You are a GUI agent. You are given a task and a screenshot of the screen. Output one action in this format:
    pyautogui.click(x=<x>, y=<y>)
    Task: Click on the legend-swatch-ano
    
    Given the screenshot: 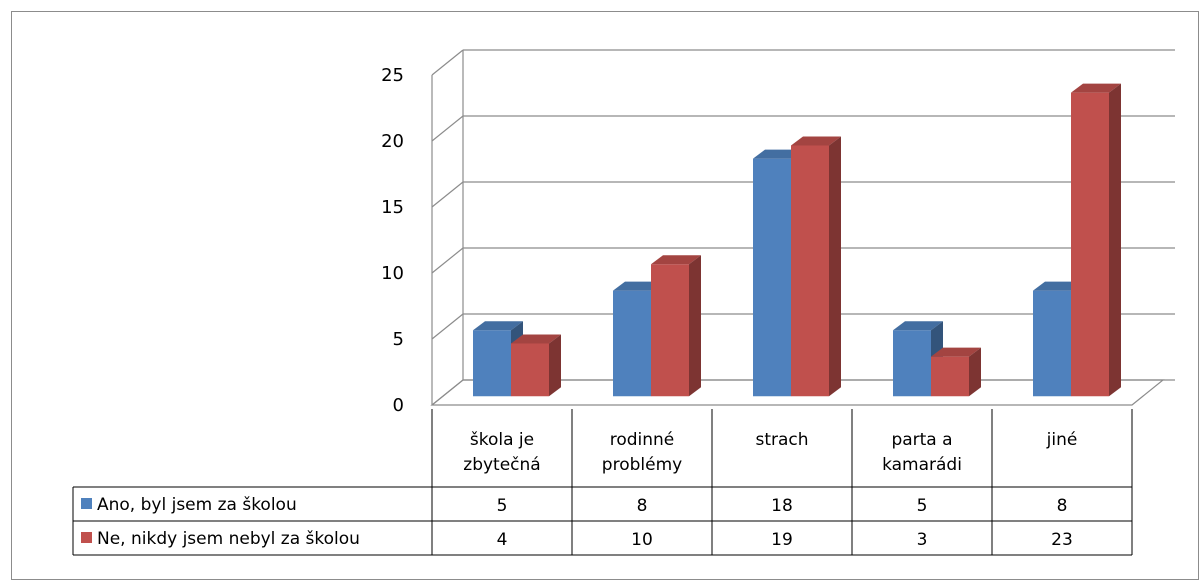 What is the action you would take?
    pyautogui.click(x=86, y=503)
    